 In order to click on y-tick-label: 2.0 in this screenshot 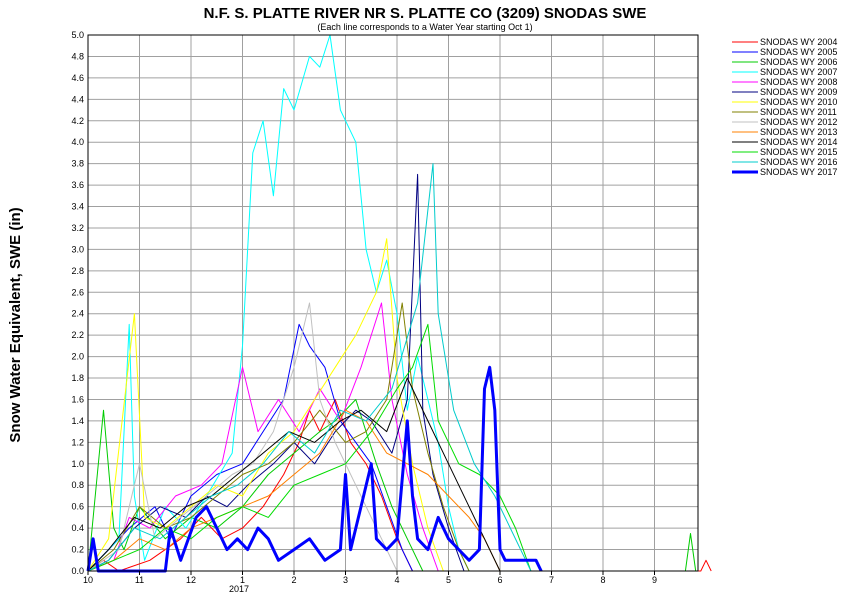, I will do `click(77, 357)`.